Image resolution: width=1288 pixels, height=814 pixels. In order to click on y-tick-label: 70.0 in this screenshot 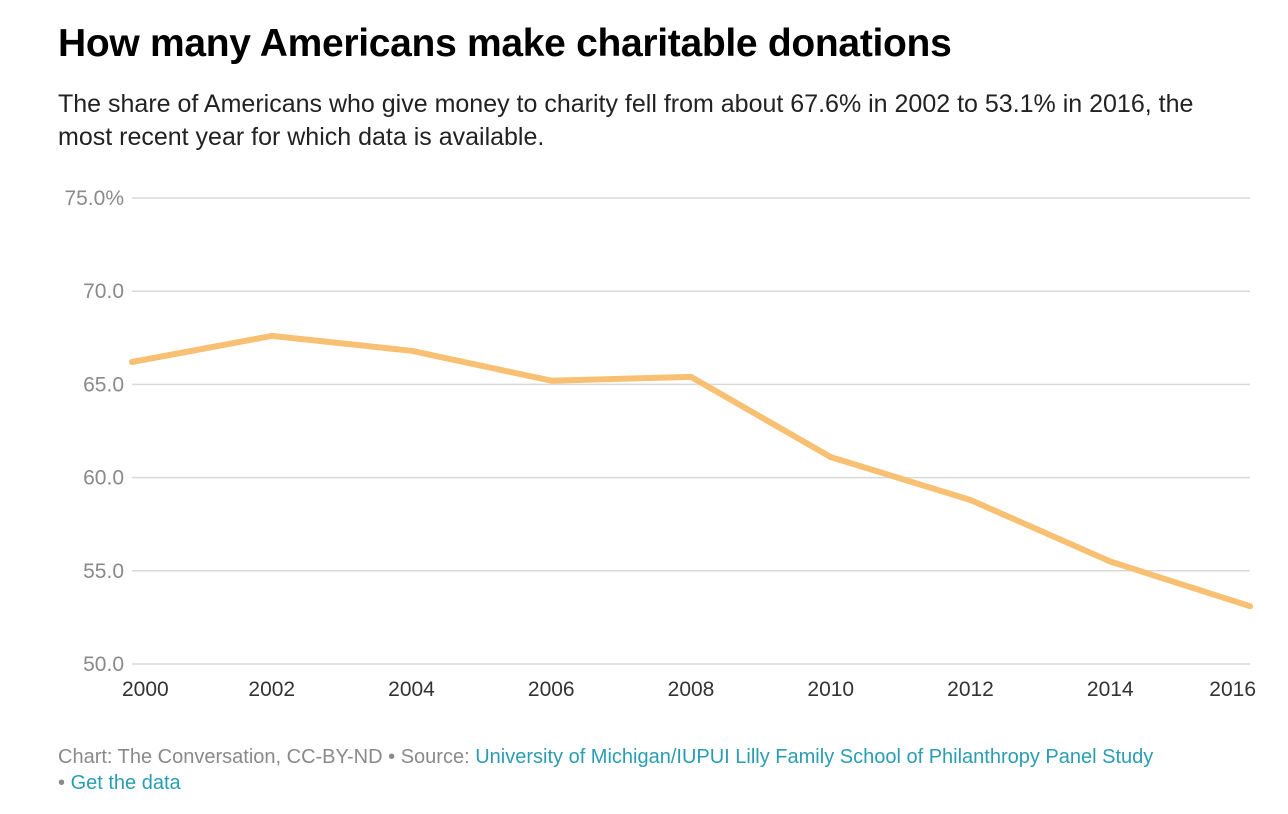, I will do `click(103, 291)`.